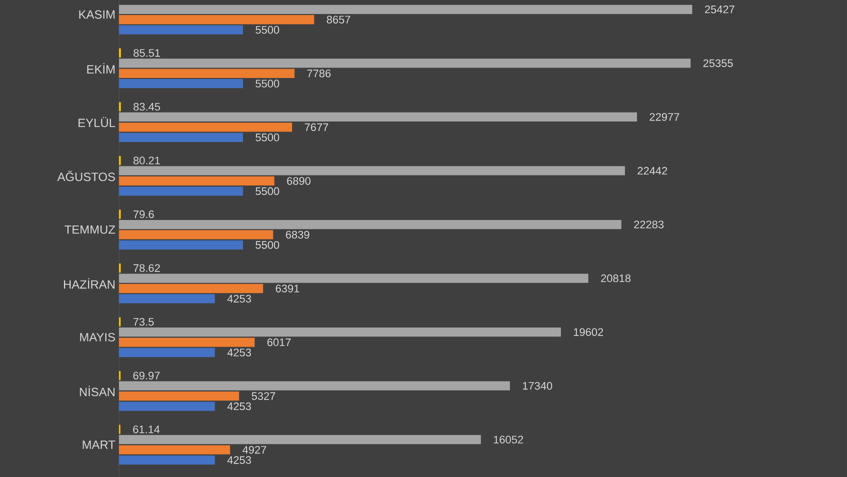  Describe the element at coordinates (316, 127) in the screenshot. I see `data-label: 7677` at that location.